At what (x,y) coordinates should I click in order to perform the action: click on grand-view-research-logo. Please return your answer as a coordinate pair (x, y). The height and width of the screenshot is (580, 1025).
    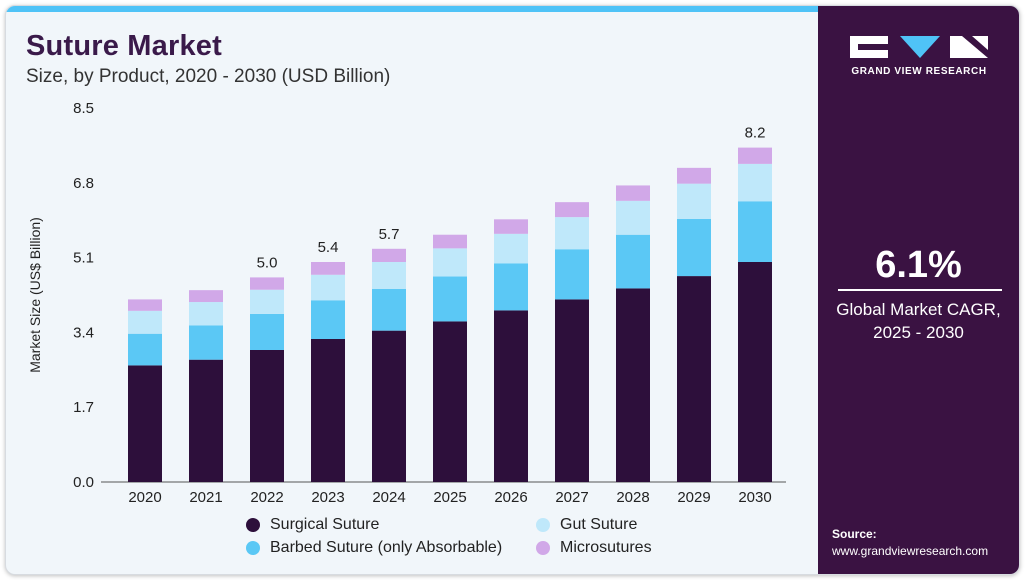
    Looking at the image, I should click on (919, 47).